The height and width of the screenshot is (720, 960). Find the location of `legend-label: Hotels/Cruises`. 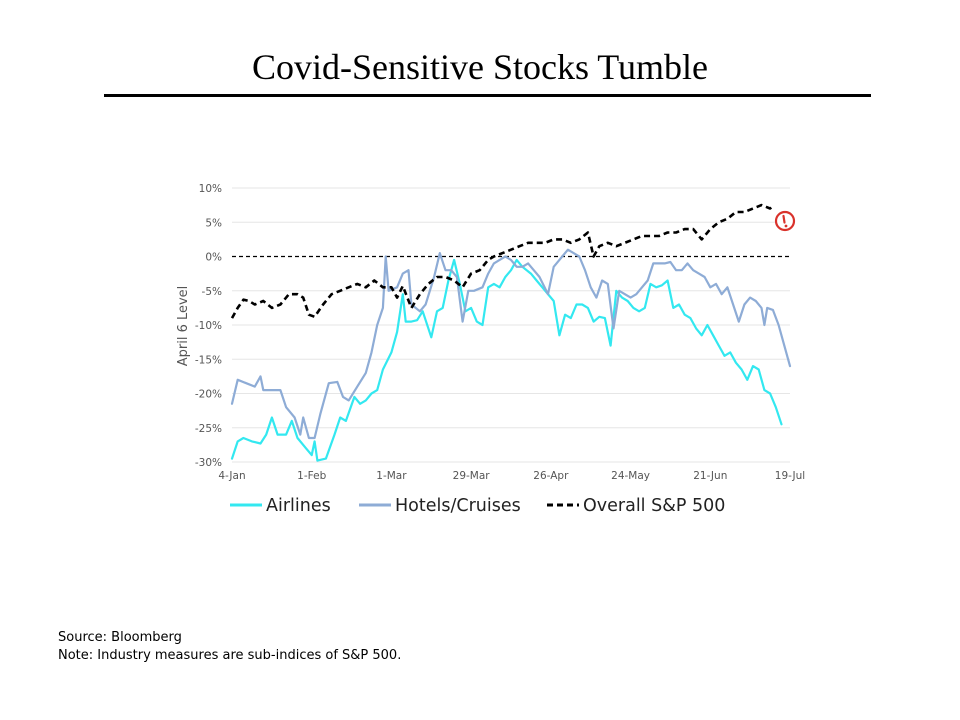

legend-label: Hotels/Cruises is located at coordinates (458, 506).